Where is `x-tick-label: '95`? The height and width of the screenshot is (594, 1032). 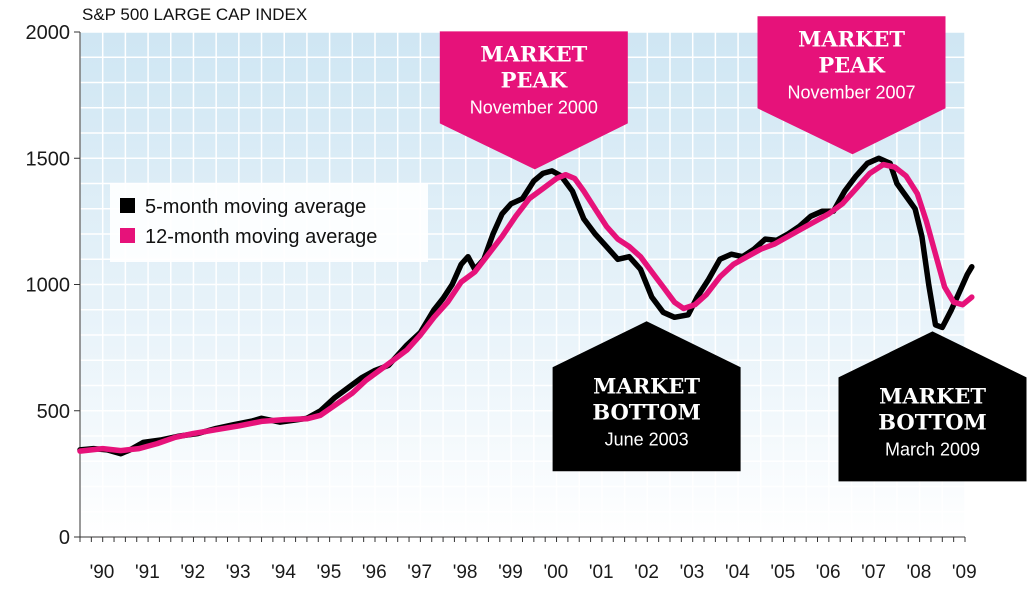
x-tick-label: '95 is located at coordinates (329, 572).